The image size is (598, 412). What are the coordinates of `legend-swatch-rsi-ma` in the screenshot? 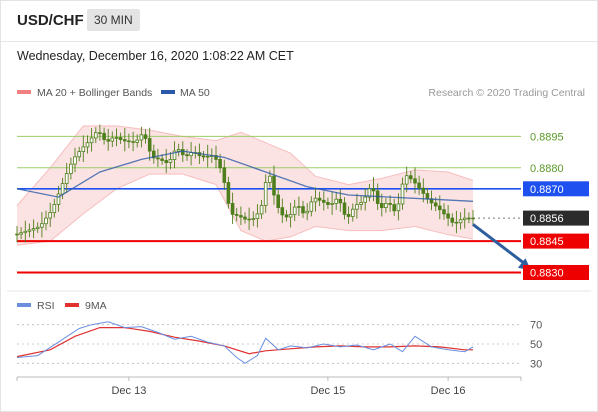 It's located at (72, 305).